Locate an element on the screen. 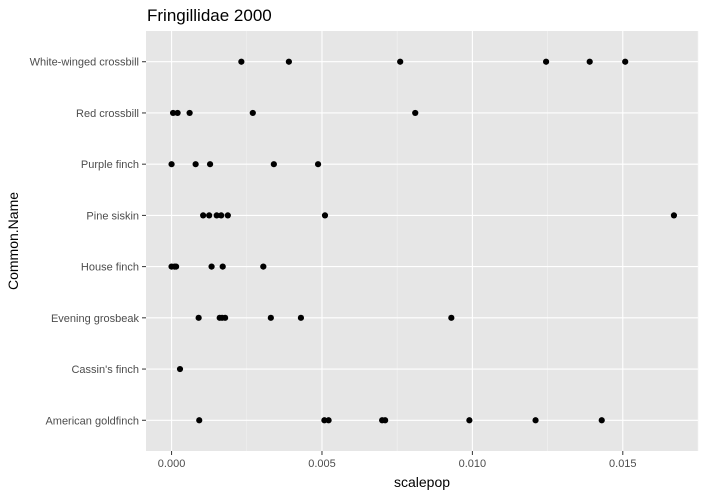 This screenshot has height=497, width=707. chart-title: Fringillidae 2000 is located at coordinates (209, 15).